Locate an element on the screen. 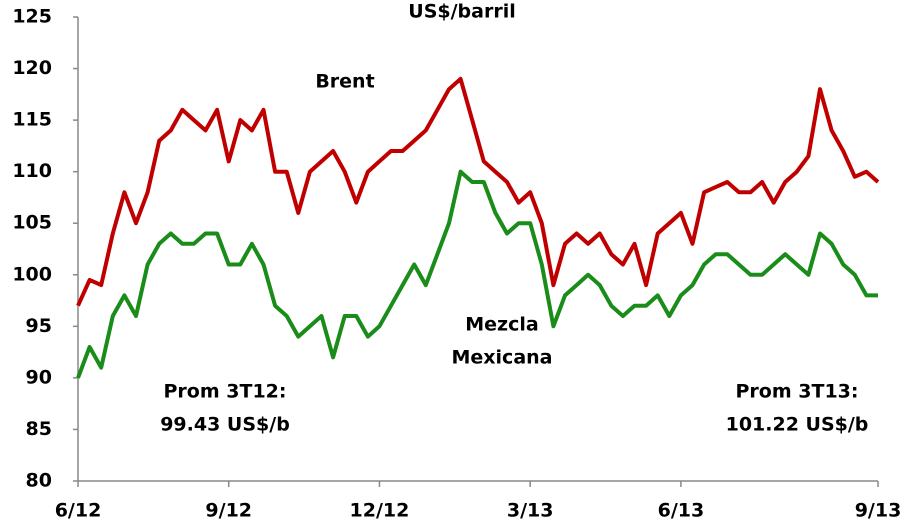 The width and height of the screenshot is (904, 528). annotation: 99.43 US$/b is located at coordinates (225, 425).